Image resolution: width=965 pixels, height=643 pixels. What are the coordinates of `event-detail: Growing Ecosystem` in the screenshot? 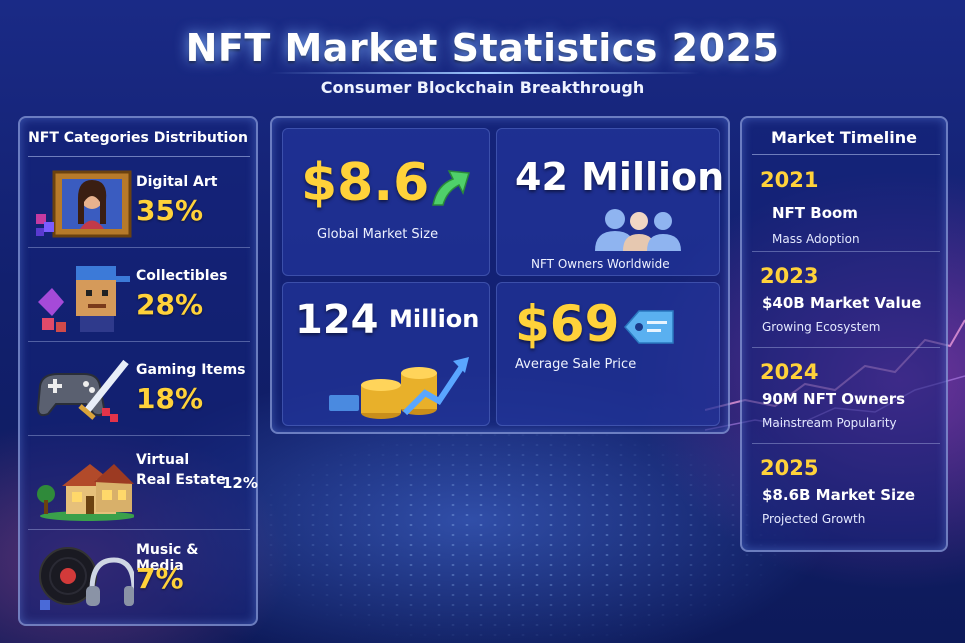 It's located at (821, 327).